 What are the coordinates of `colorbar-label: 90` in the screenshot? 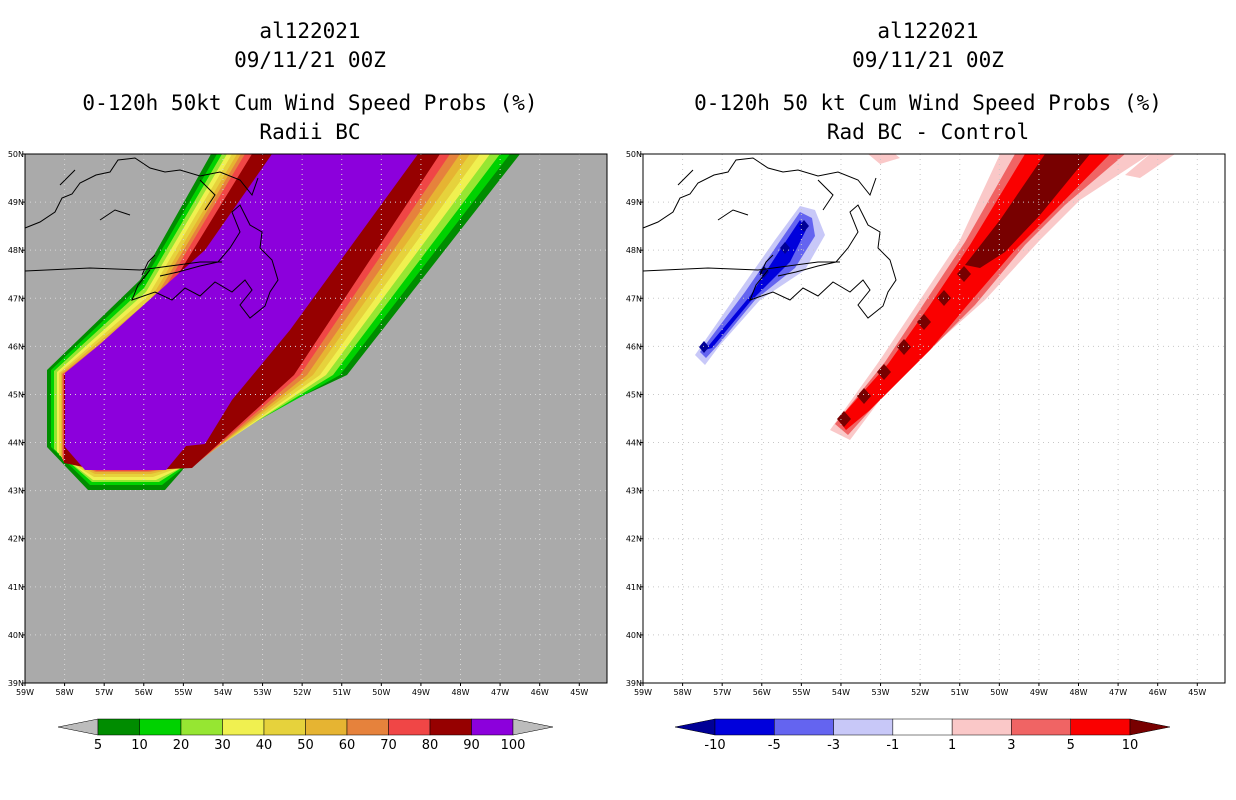 It's located at (471, 745).